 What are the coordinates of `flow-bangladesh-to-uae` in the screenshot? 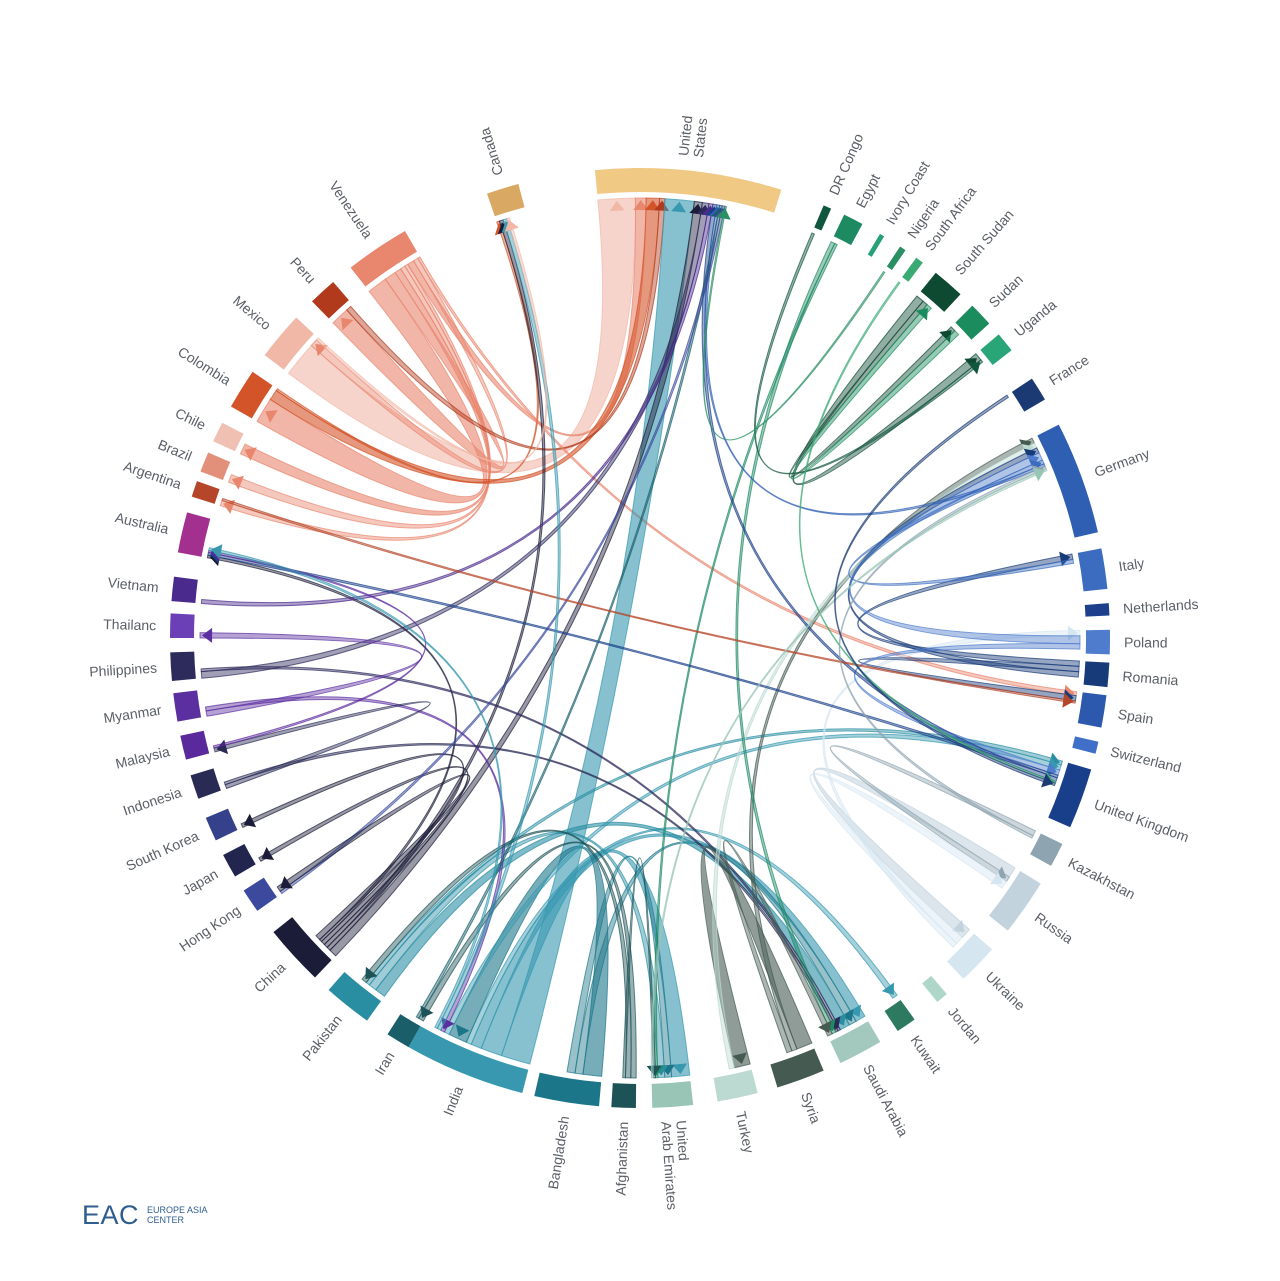 It's located at (619, 966).